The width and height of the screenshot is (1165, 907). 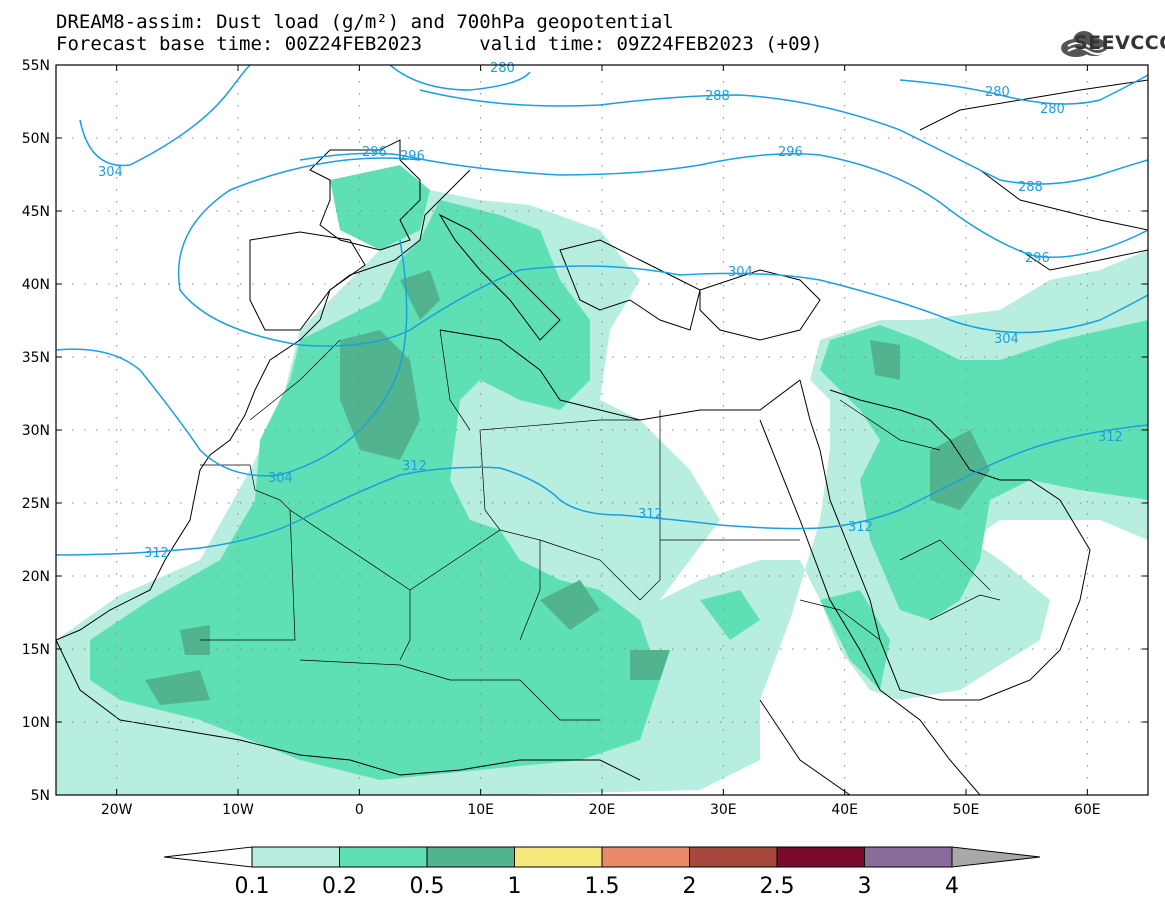 I want to click on lon-labels: 20W 10W 0 10E 20E 30E 40E 50E 60E, so click(x=601, y=810).